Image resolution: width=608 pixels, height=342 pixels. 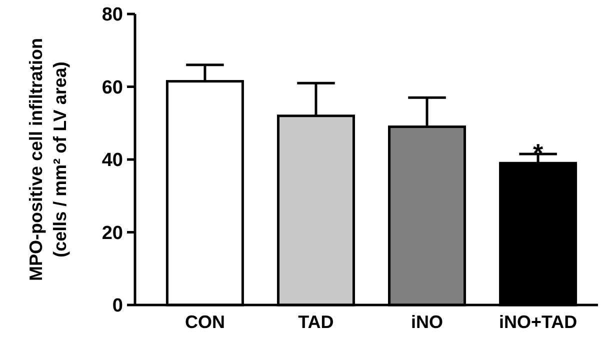 I want to click on y-tick-label: 20, so click(x=112, y=233).